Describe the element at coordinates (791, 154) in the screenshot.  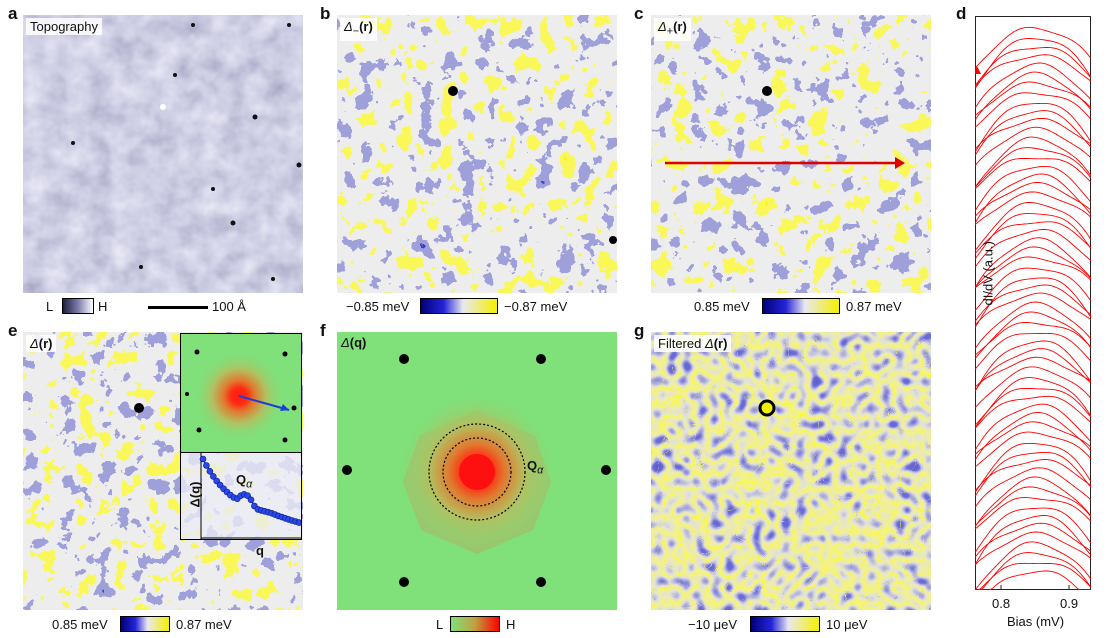
I see `gap-map-plus` at that location.